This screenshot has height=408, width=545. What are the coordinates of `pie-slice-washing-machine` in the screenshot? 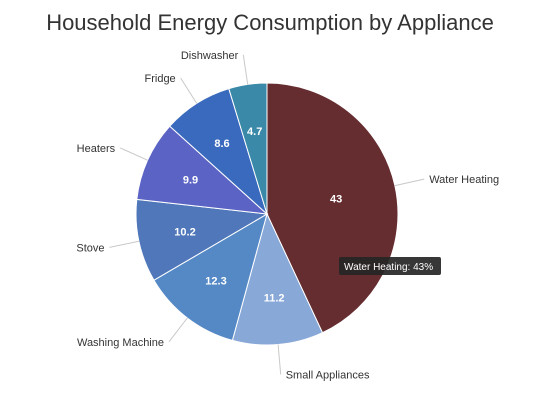 It's located at (210, 276).